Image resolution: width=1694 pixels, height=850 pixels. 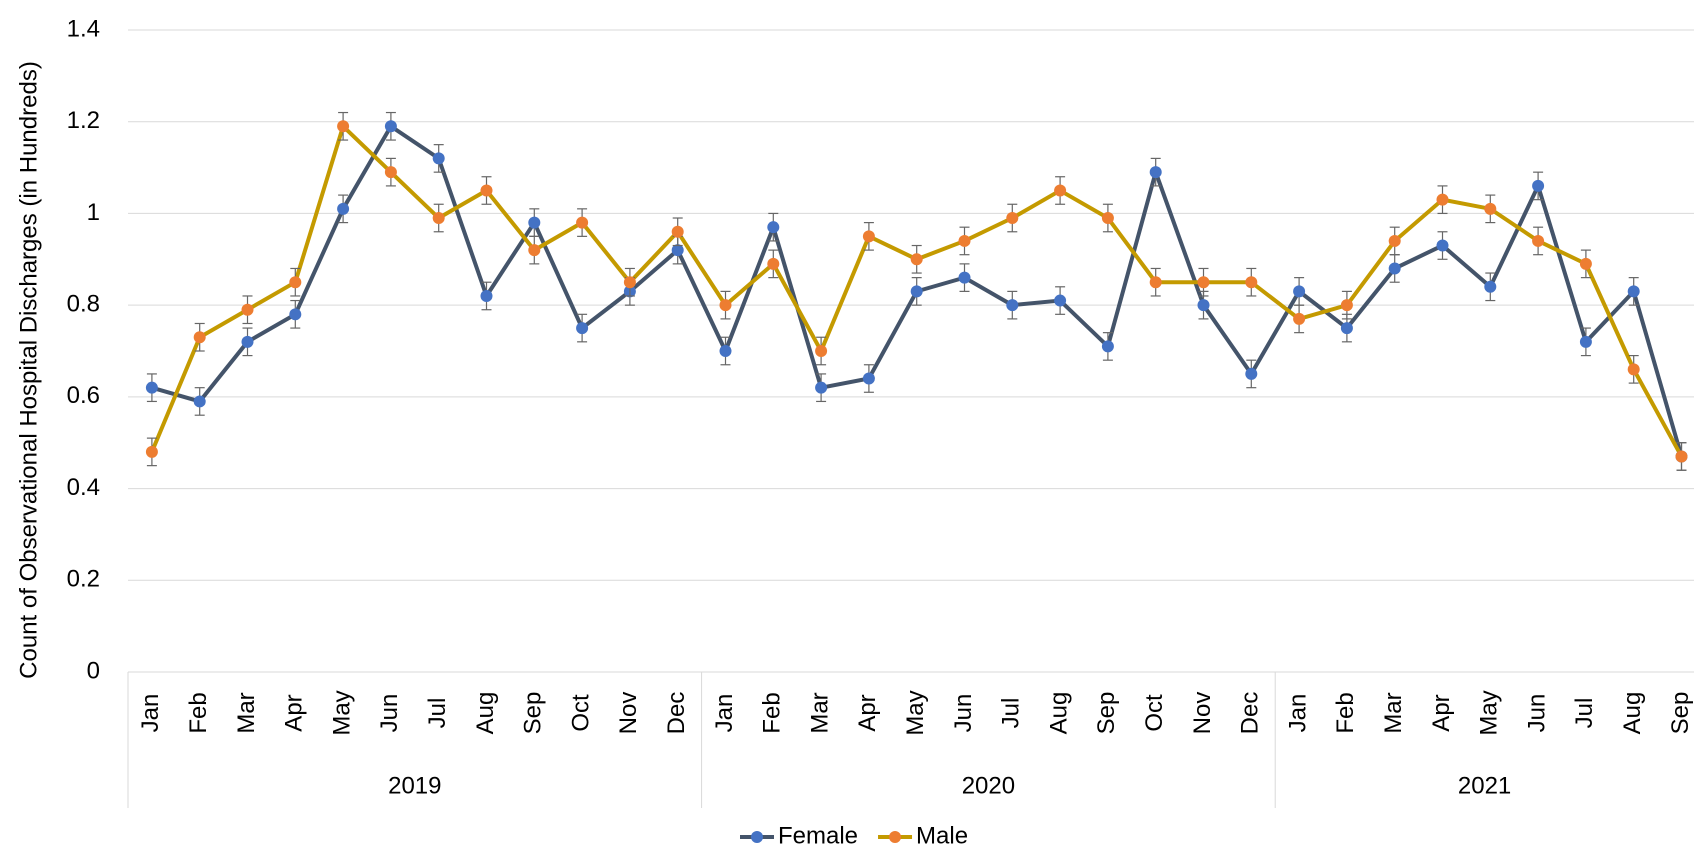 I want to click on y-tick-label: 0.4, so click(x=83, y=487).